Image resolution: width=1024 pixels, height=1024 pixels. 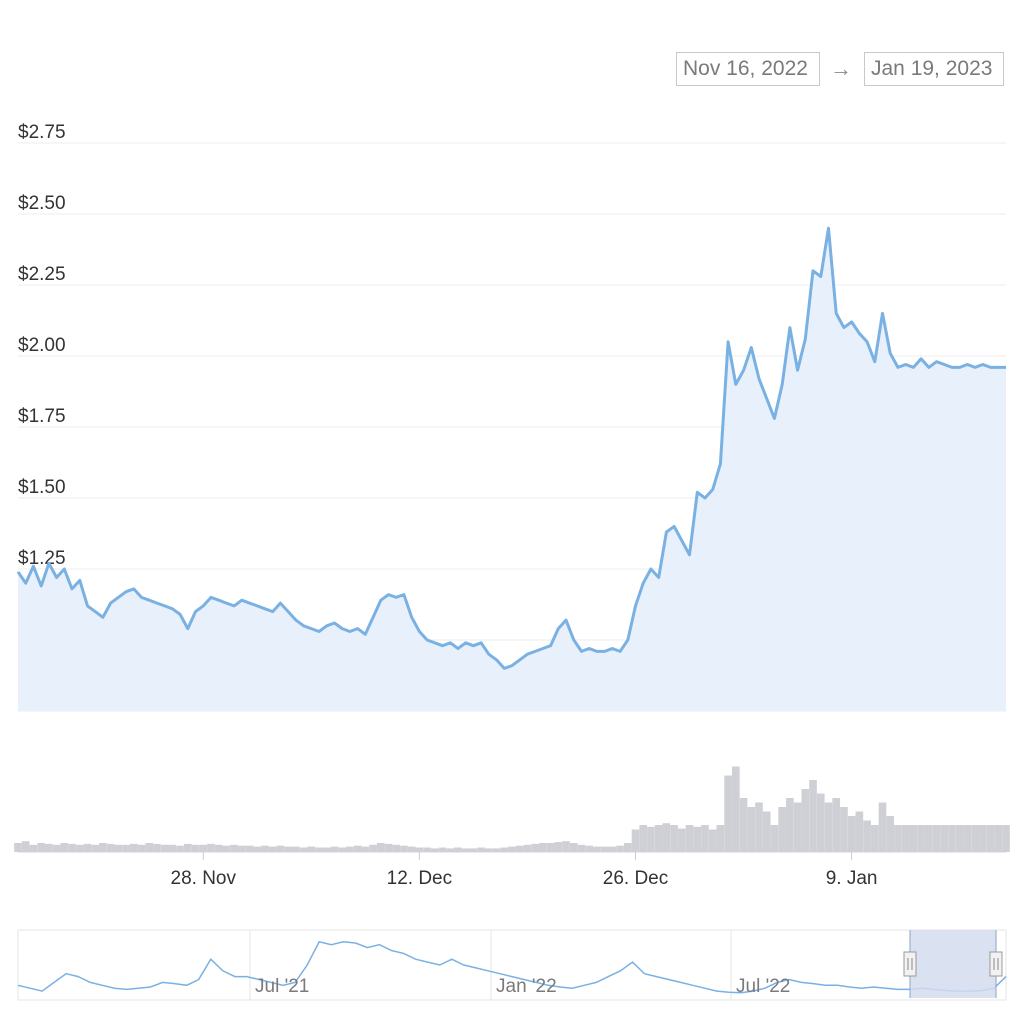 What do you see at coordinates (42, 487) in the screenshot?
I see `y-tick-label: $1.50` at bounding box center [42, 487].